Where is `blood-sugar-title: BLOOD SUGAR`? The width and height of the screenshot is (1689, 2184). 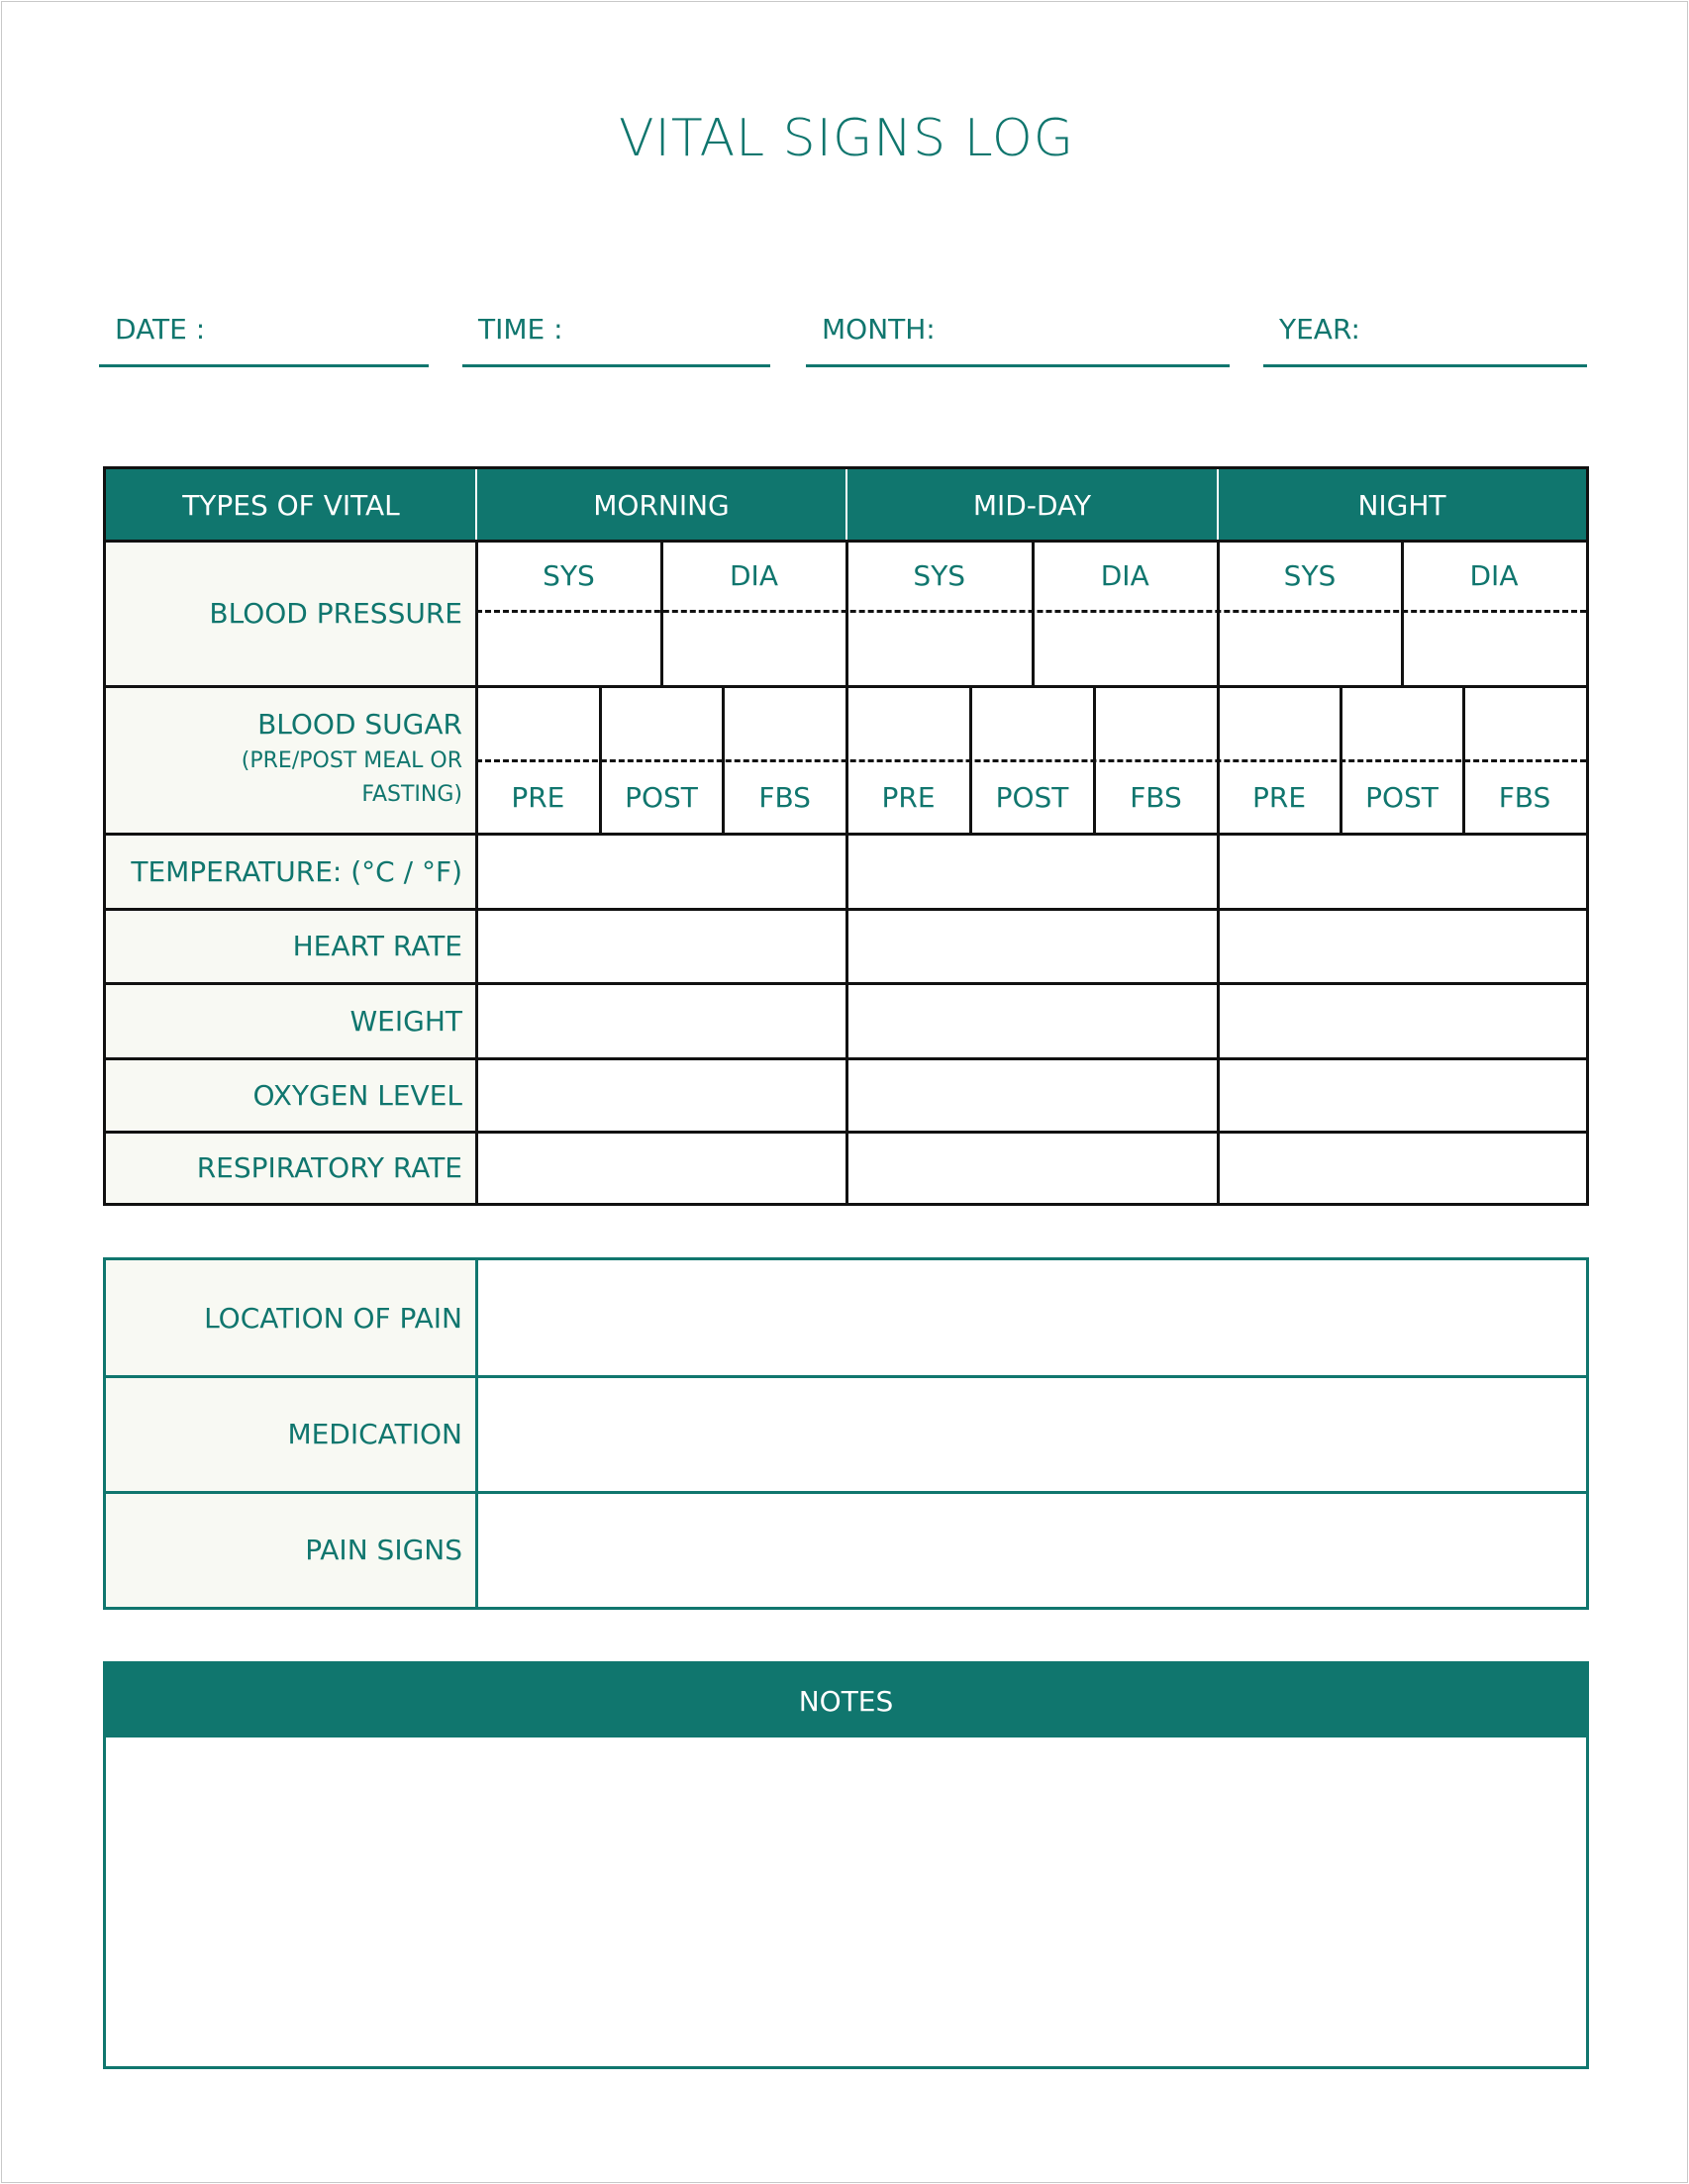 blood-sugar-title: BLOOD SUGAR is located at coordinates (359, 724).